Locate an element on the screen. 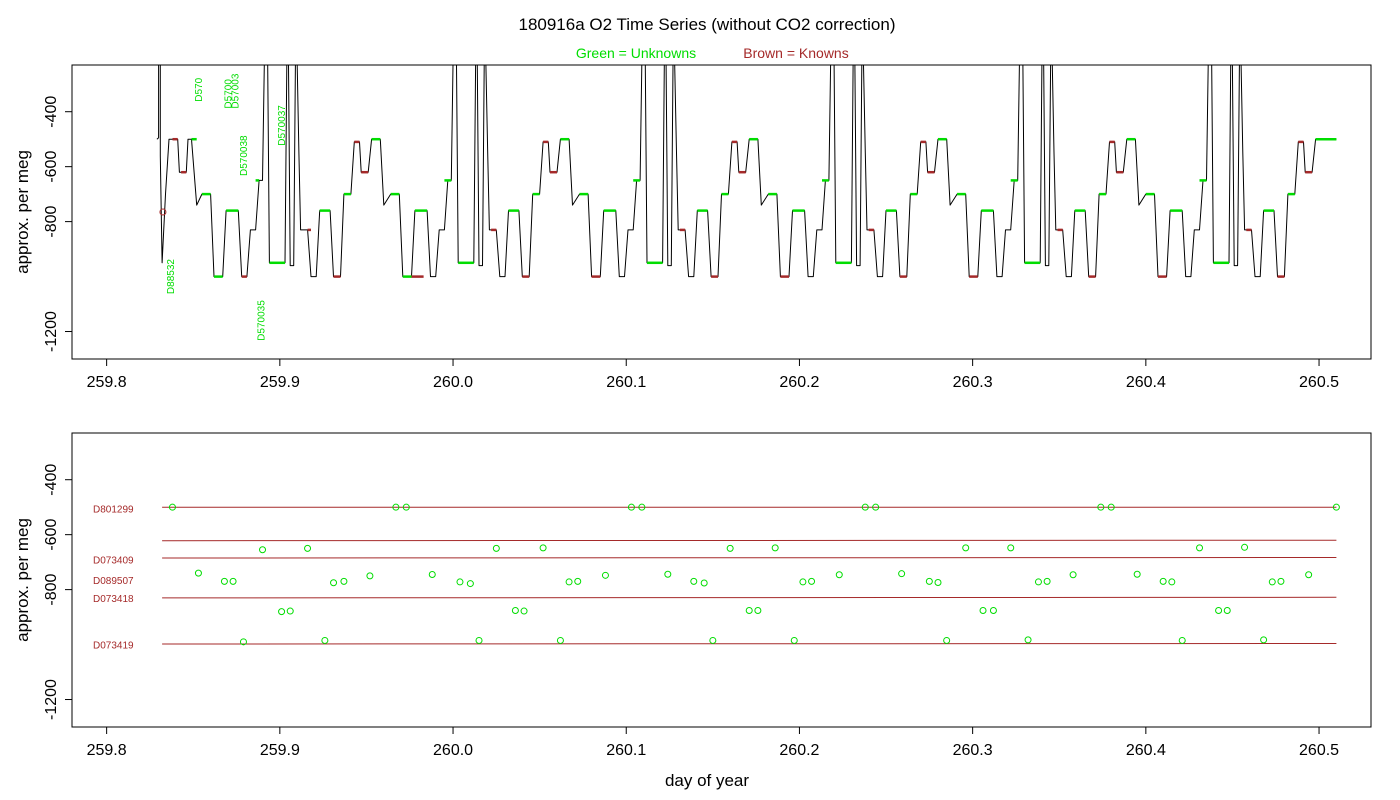 The width and height of the screenshot is (1400, 800). x-axis-label: day of year is located at coordinates (707, 780).